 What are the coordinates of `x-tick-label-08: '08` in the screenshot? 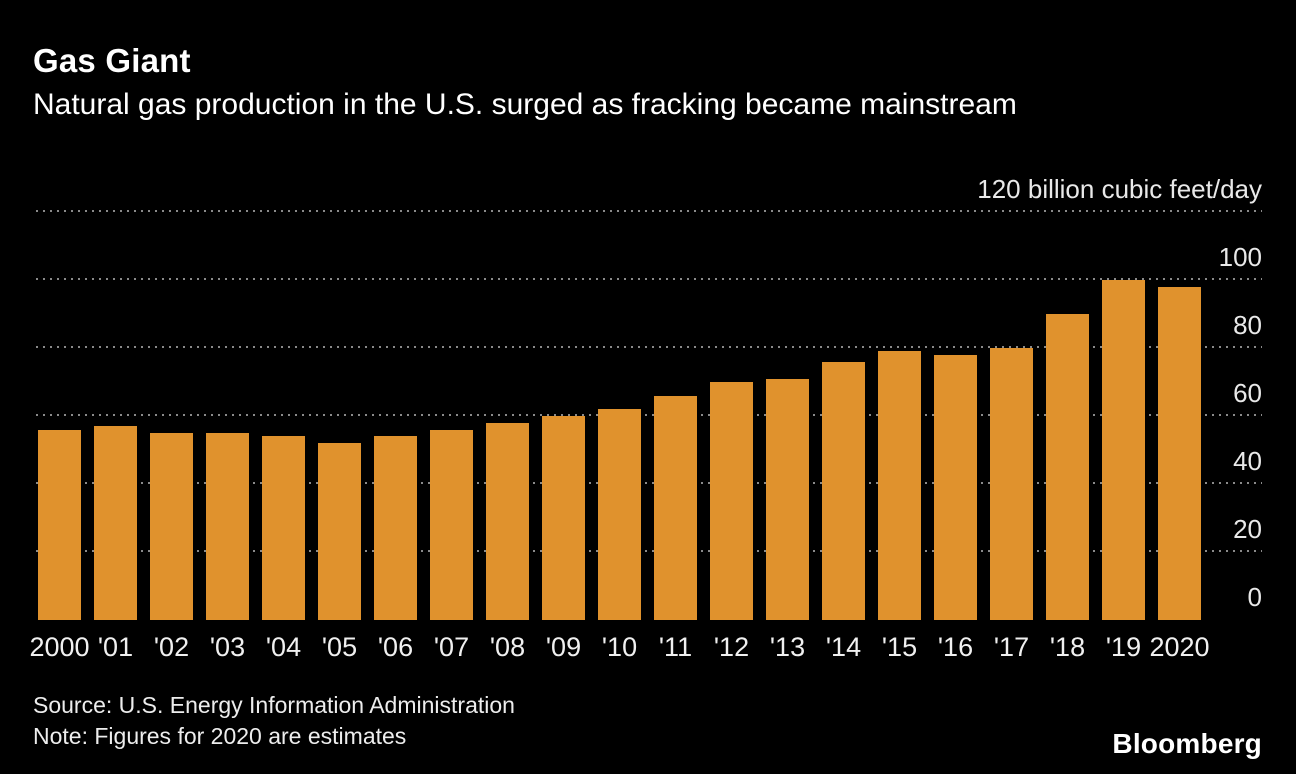 It's located at (507, 647).